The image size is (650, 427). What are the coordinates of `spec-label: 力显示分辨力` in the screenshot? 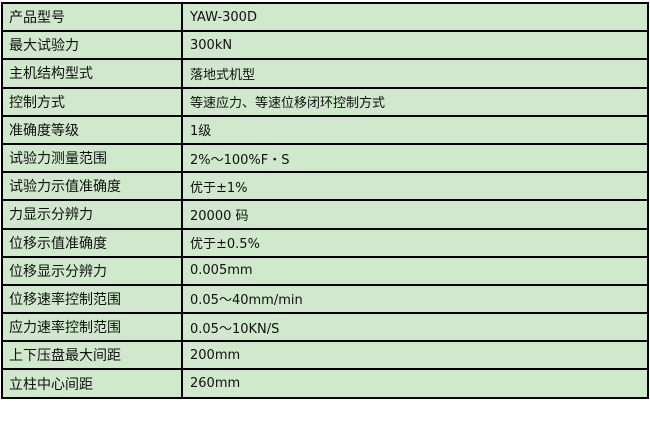 It's located at (92, 214).